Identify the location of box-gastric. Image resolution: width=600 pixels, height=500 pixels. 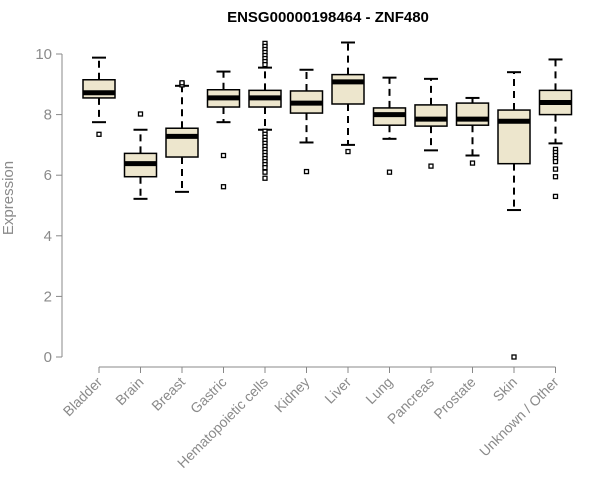
(223, 130).